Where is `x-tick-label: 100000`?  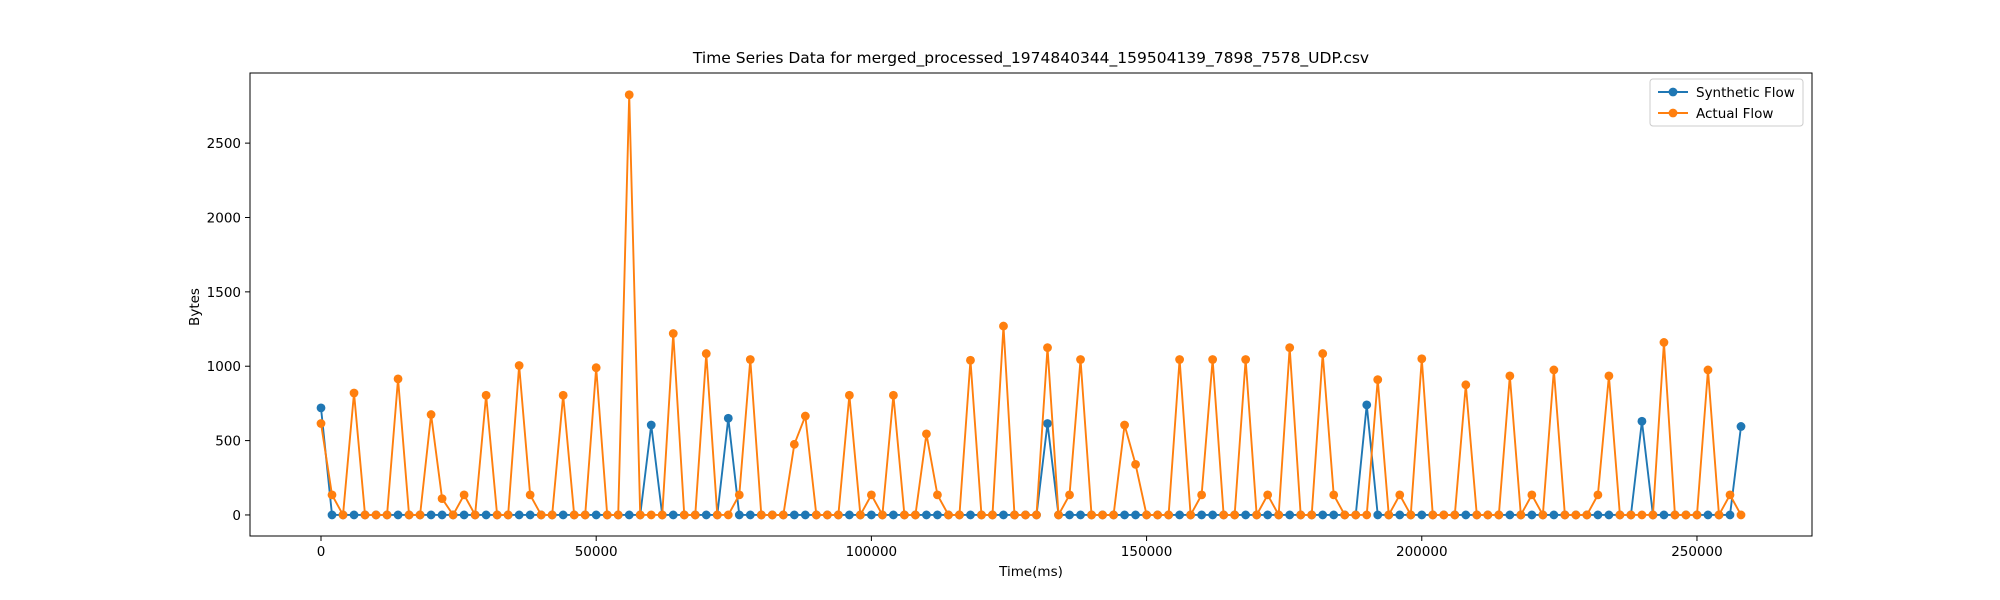
x-tick-label: 100000 is located at coordinates (872, 552).